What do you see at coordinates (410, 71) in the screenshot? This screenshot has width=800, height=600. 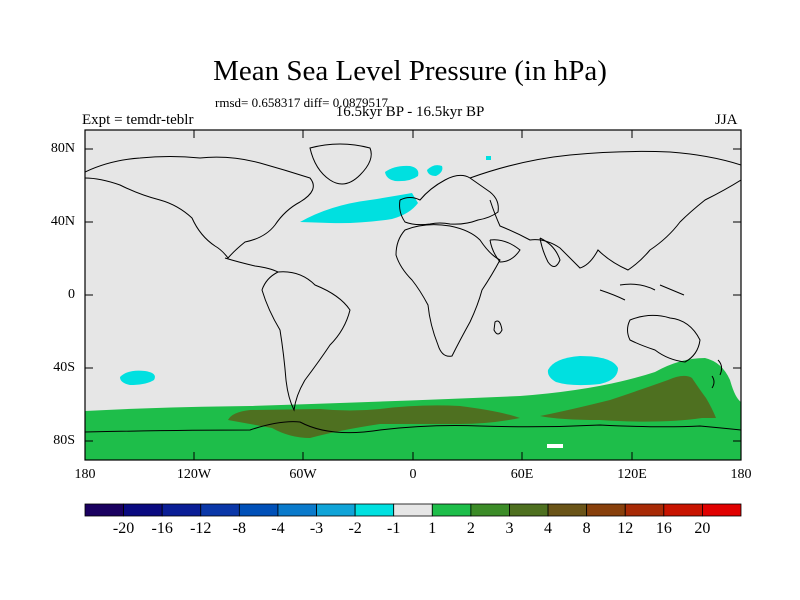 I see `chart-title: Mean Sea Level Pressure (in hPa)` at bounding box center [410, 71].